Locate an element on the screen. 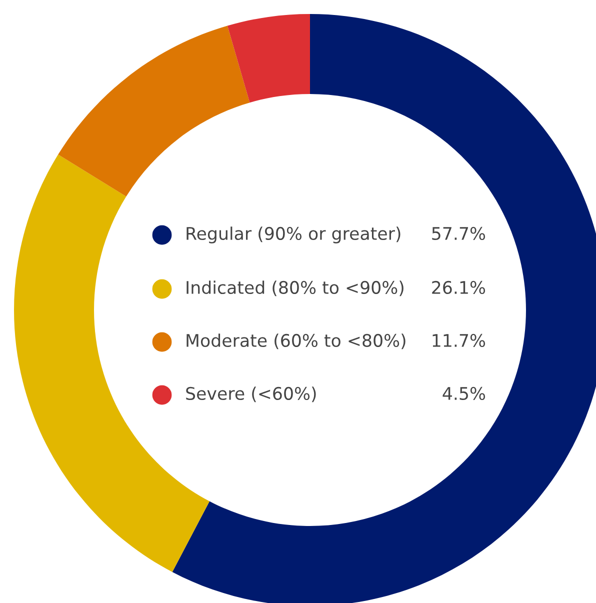  legend-label: Severe (<60%) is located at coordinates (251, 394).